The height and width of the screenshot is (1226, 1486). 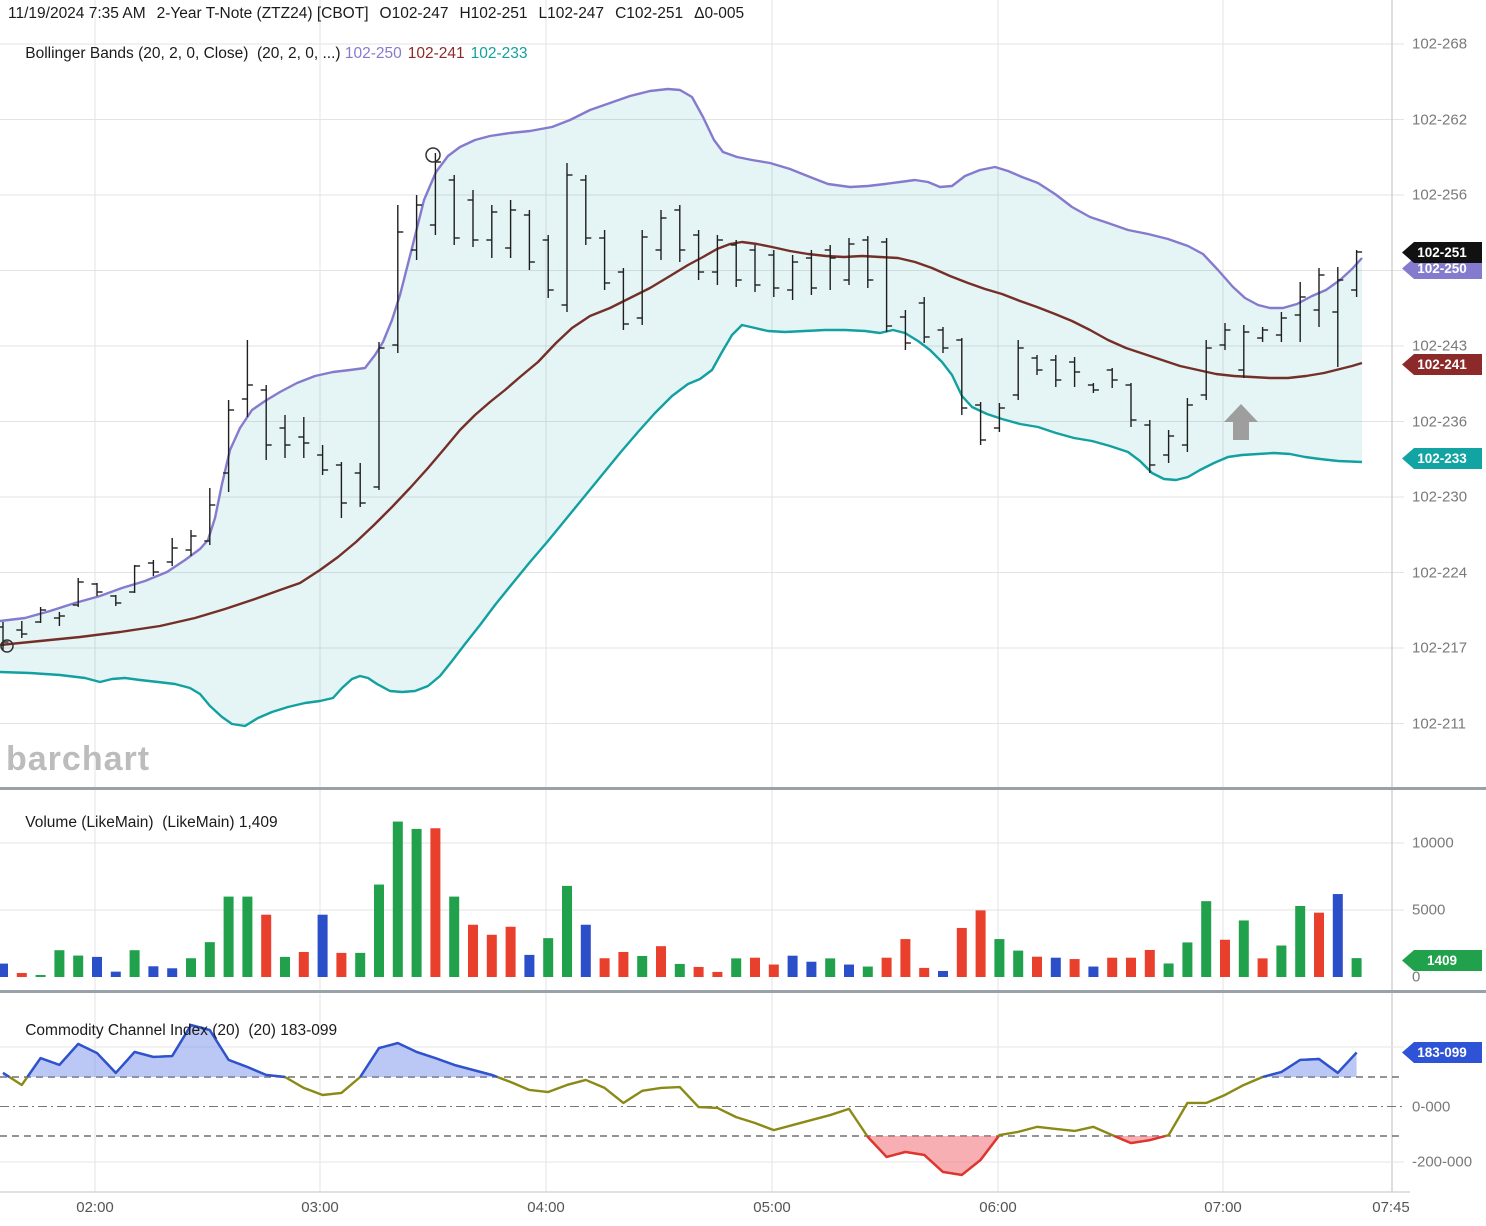 What do you see at coordinates (772, 1207) in the screenshot?
I see `time-axis-label: 05:00` at bounding box center [772, 1207].